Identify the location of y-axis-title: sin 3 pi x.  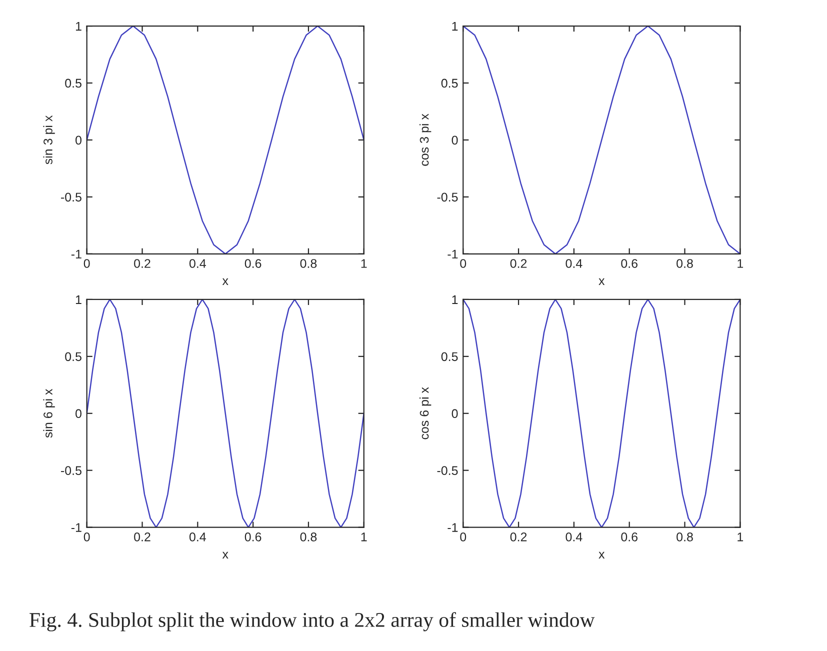
(49, 139).